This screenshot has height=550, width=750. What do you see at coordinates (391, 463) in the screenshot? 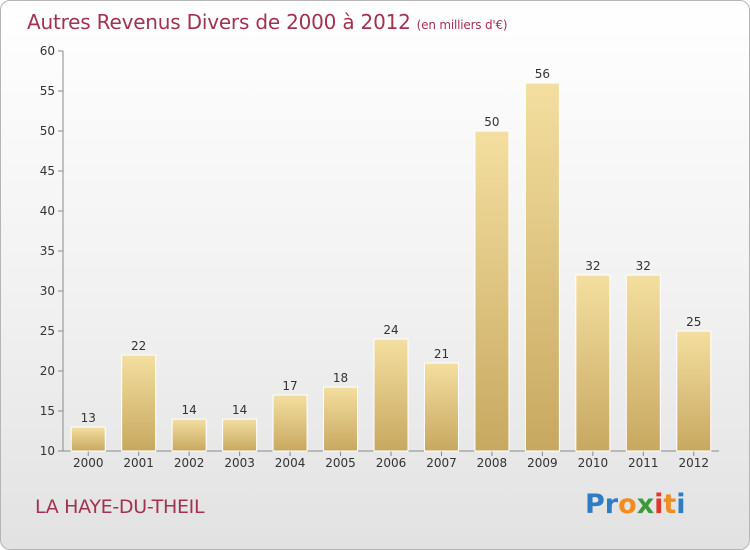
I see `x-tick-label-2006: 2006` at bounding box center [391, 463].